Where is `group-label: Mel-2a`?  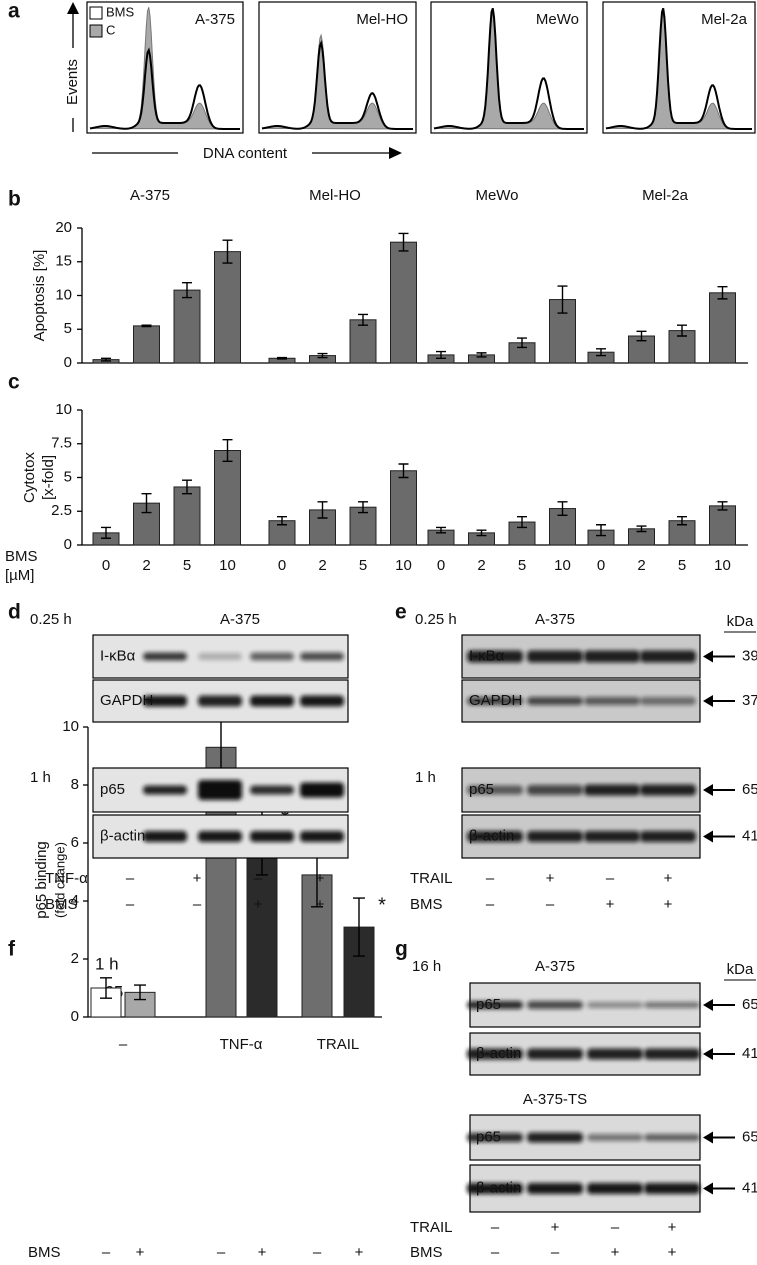
group-label: Mel-2a is located at coordinates (665, 195).